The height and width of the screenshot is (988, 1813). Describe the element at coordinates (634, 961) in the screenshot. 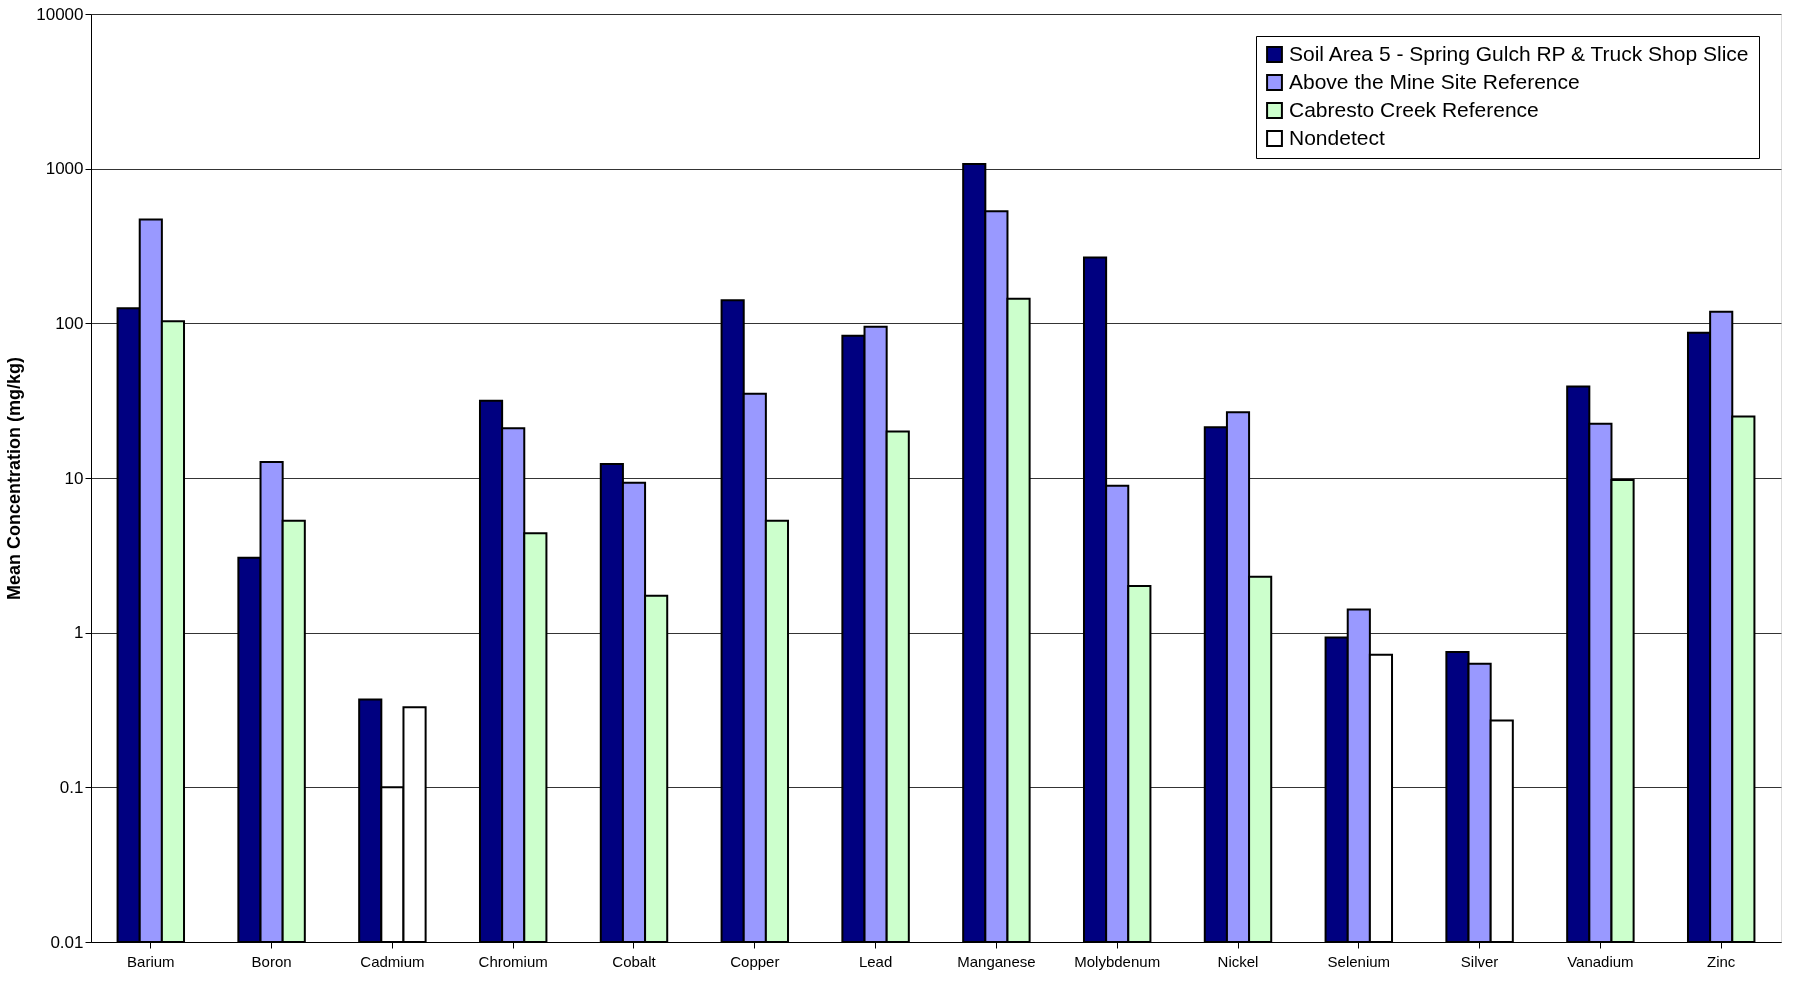

I see `x-tick-label: Cobalt` at that location.